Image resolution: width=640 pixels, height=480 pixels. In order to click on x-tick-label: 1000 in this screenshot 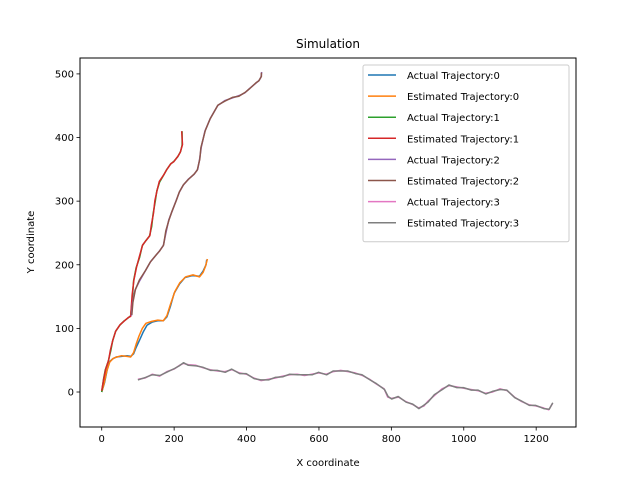, I will do `click(463, 439)`.